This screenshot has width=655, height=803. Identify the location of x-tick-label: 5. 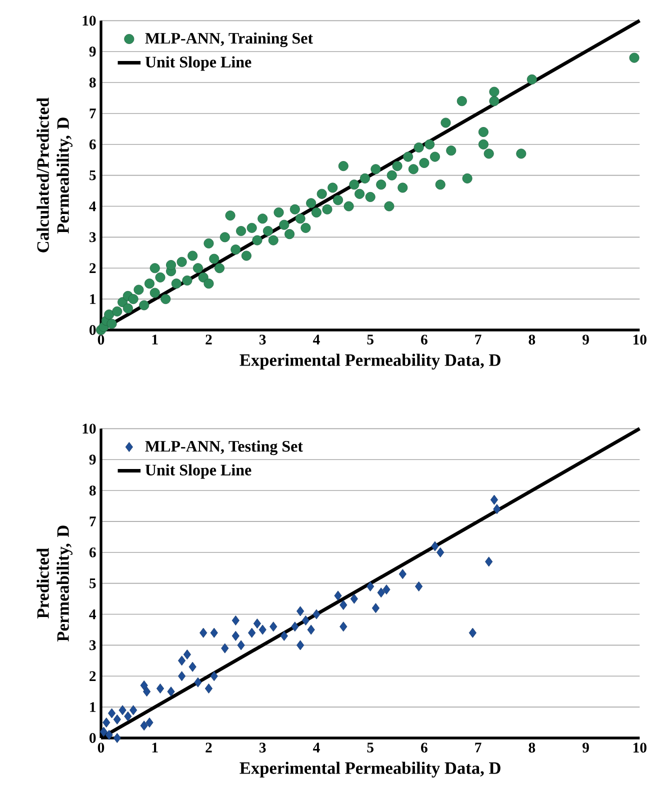
(370, 747).